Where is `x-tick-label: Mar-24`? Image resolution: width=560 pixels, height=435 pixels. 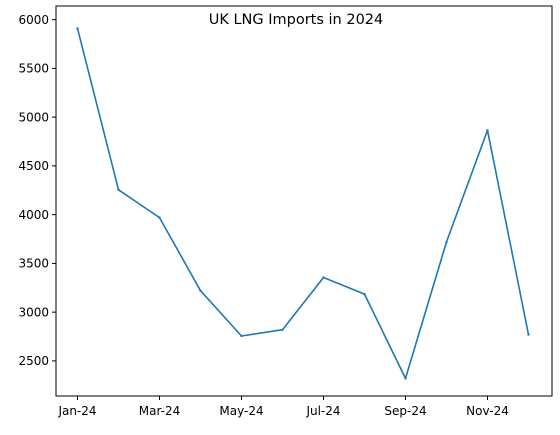
x-tick-label: Mar-24 is located at coordinates (159, 411).